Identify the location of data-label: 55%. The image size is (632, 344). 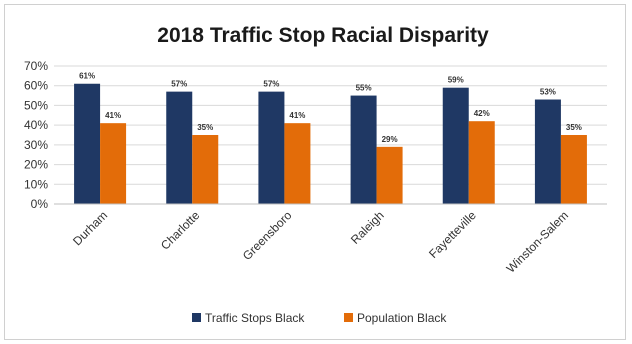
(364, 88).